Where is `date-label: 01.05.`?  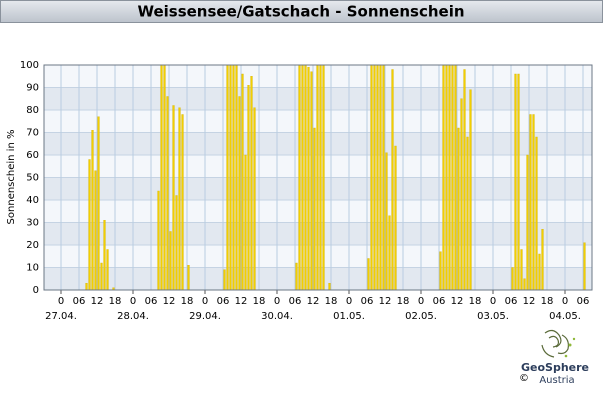 date-label: 01.05. is located at coordinates (349, 316).